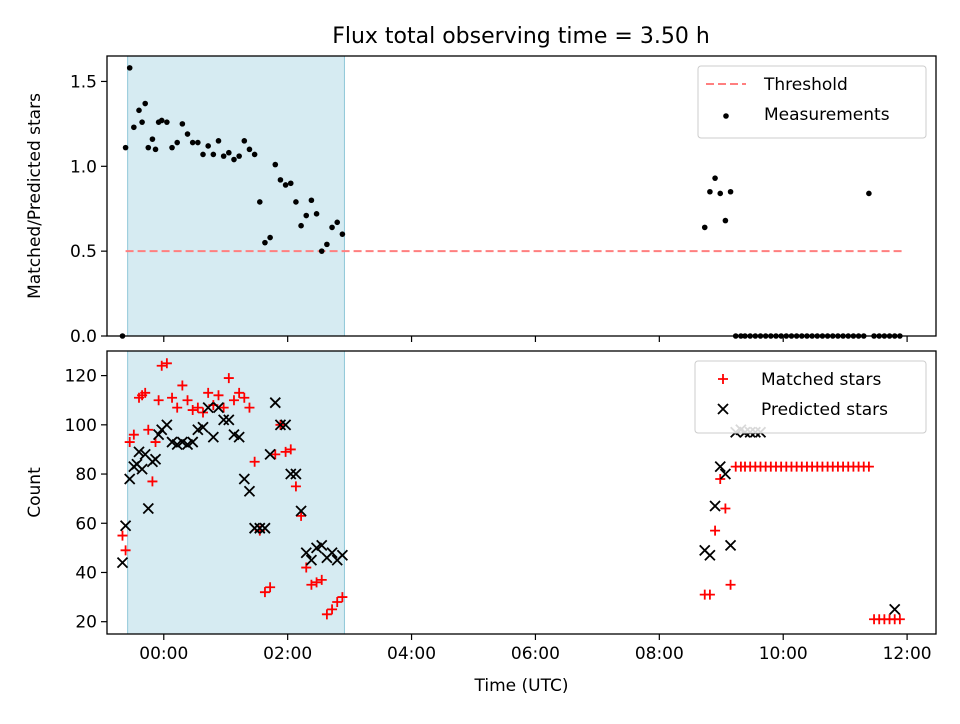  What do you see at coordinates (83, 167) in the screenshot?
I see `y-tick-label: 1.0` at bounding box center [83, 167].